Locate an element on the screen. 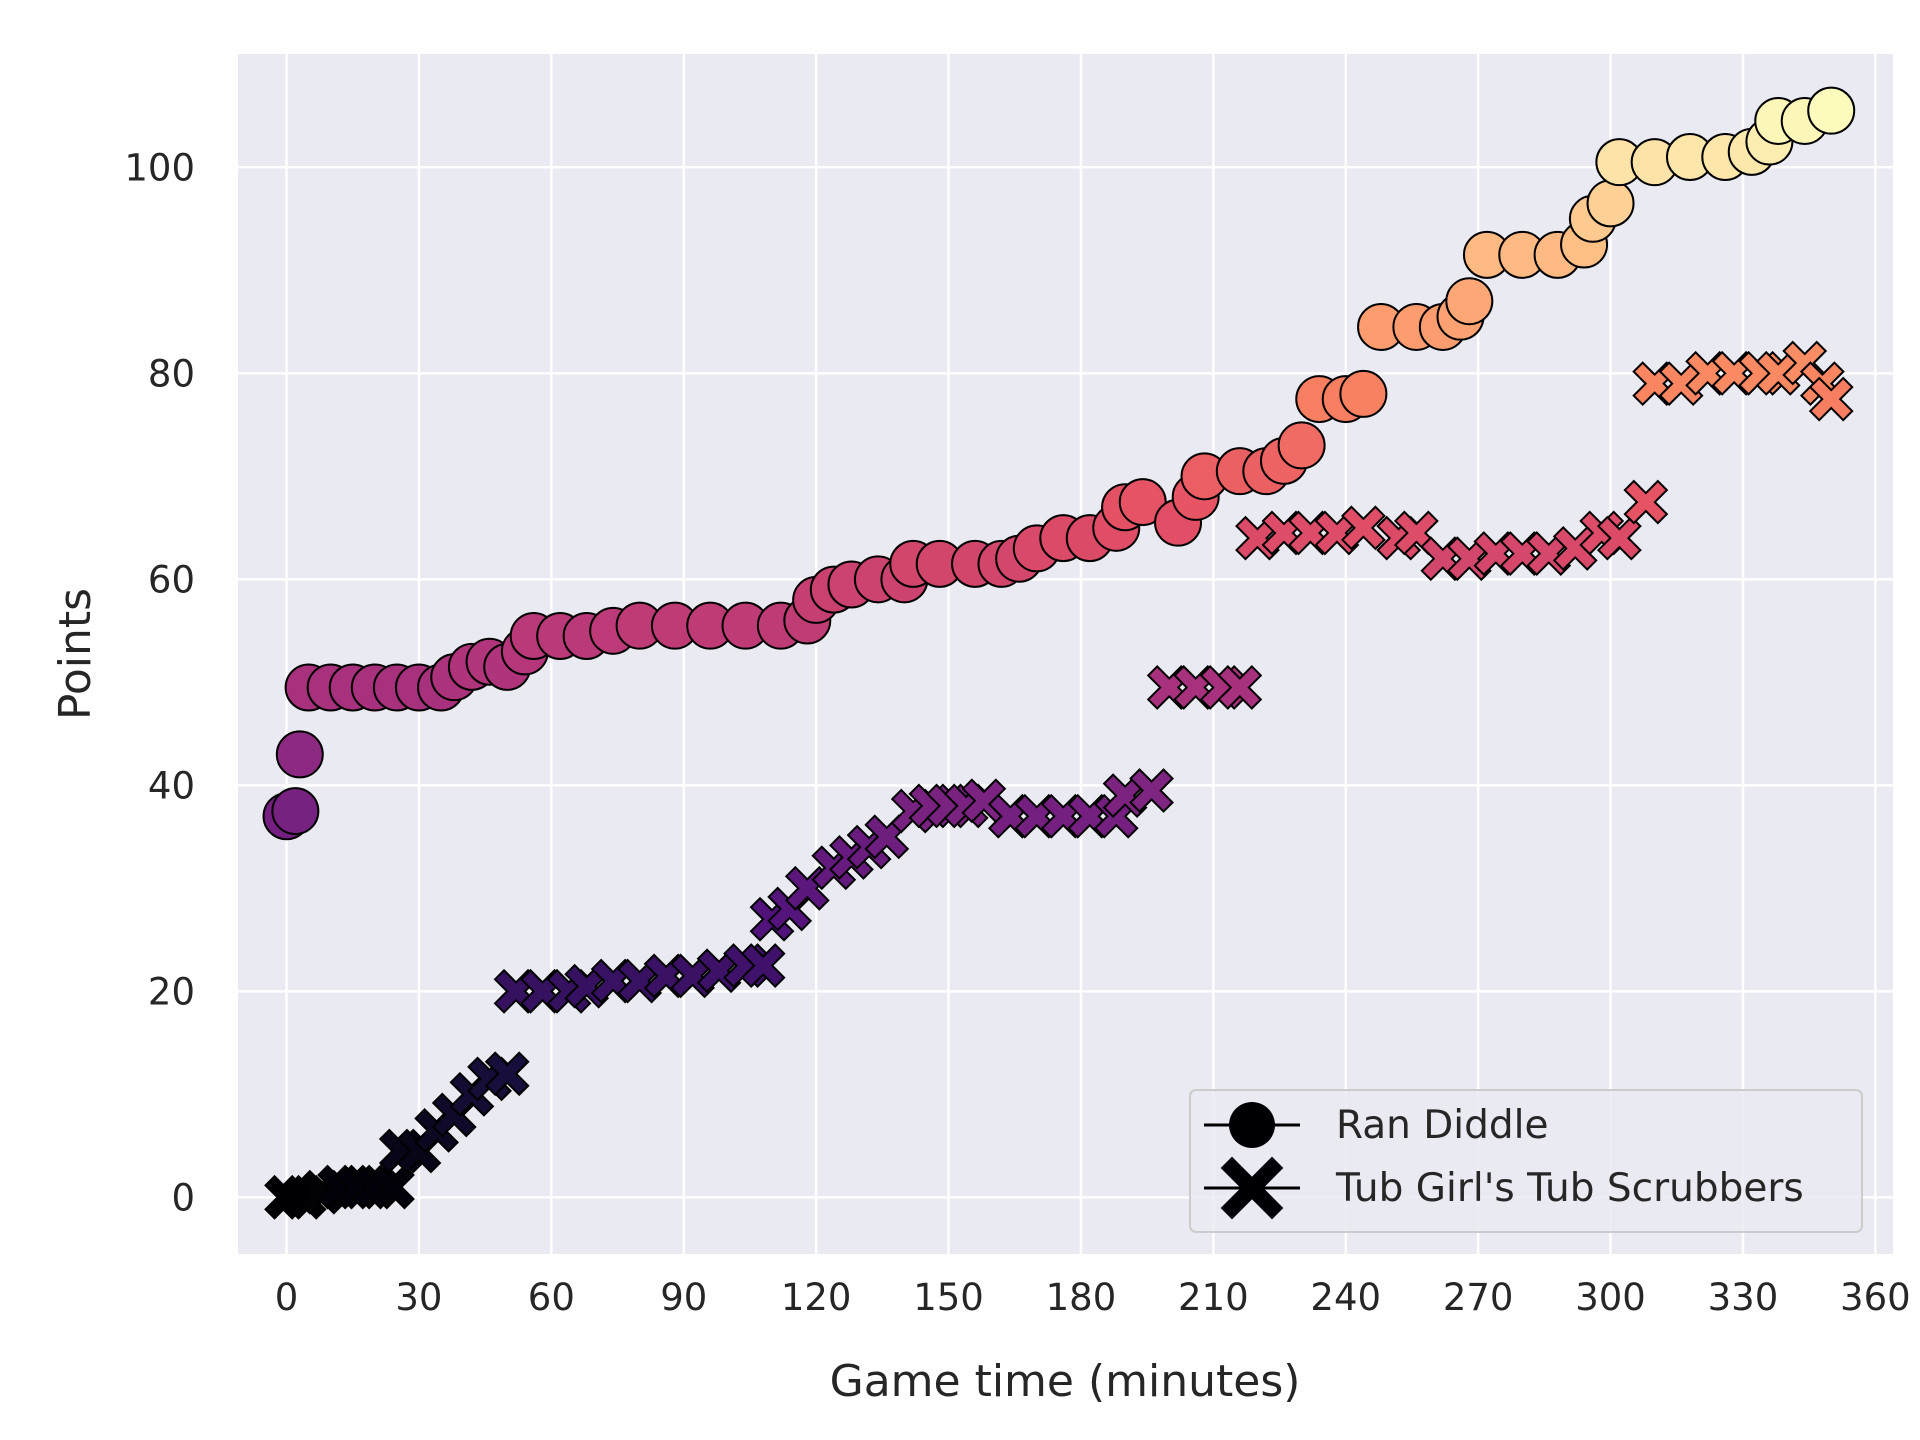 The image size is (1920, 1440). x-tick-label: 330 is located at coordinates (1743, 1297).